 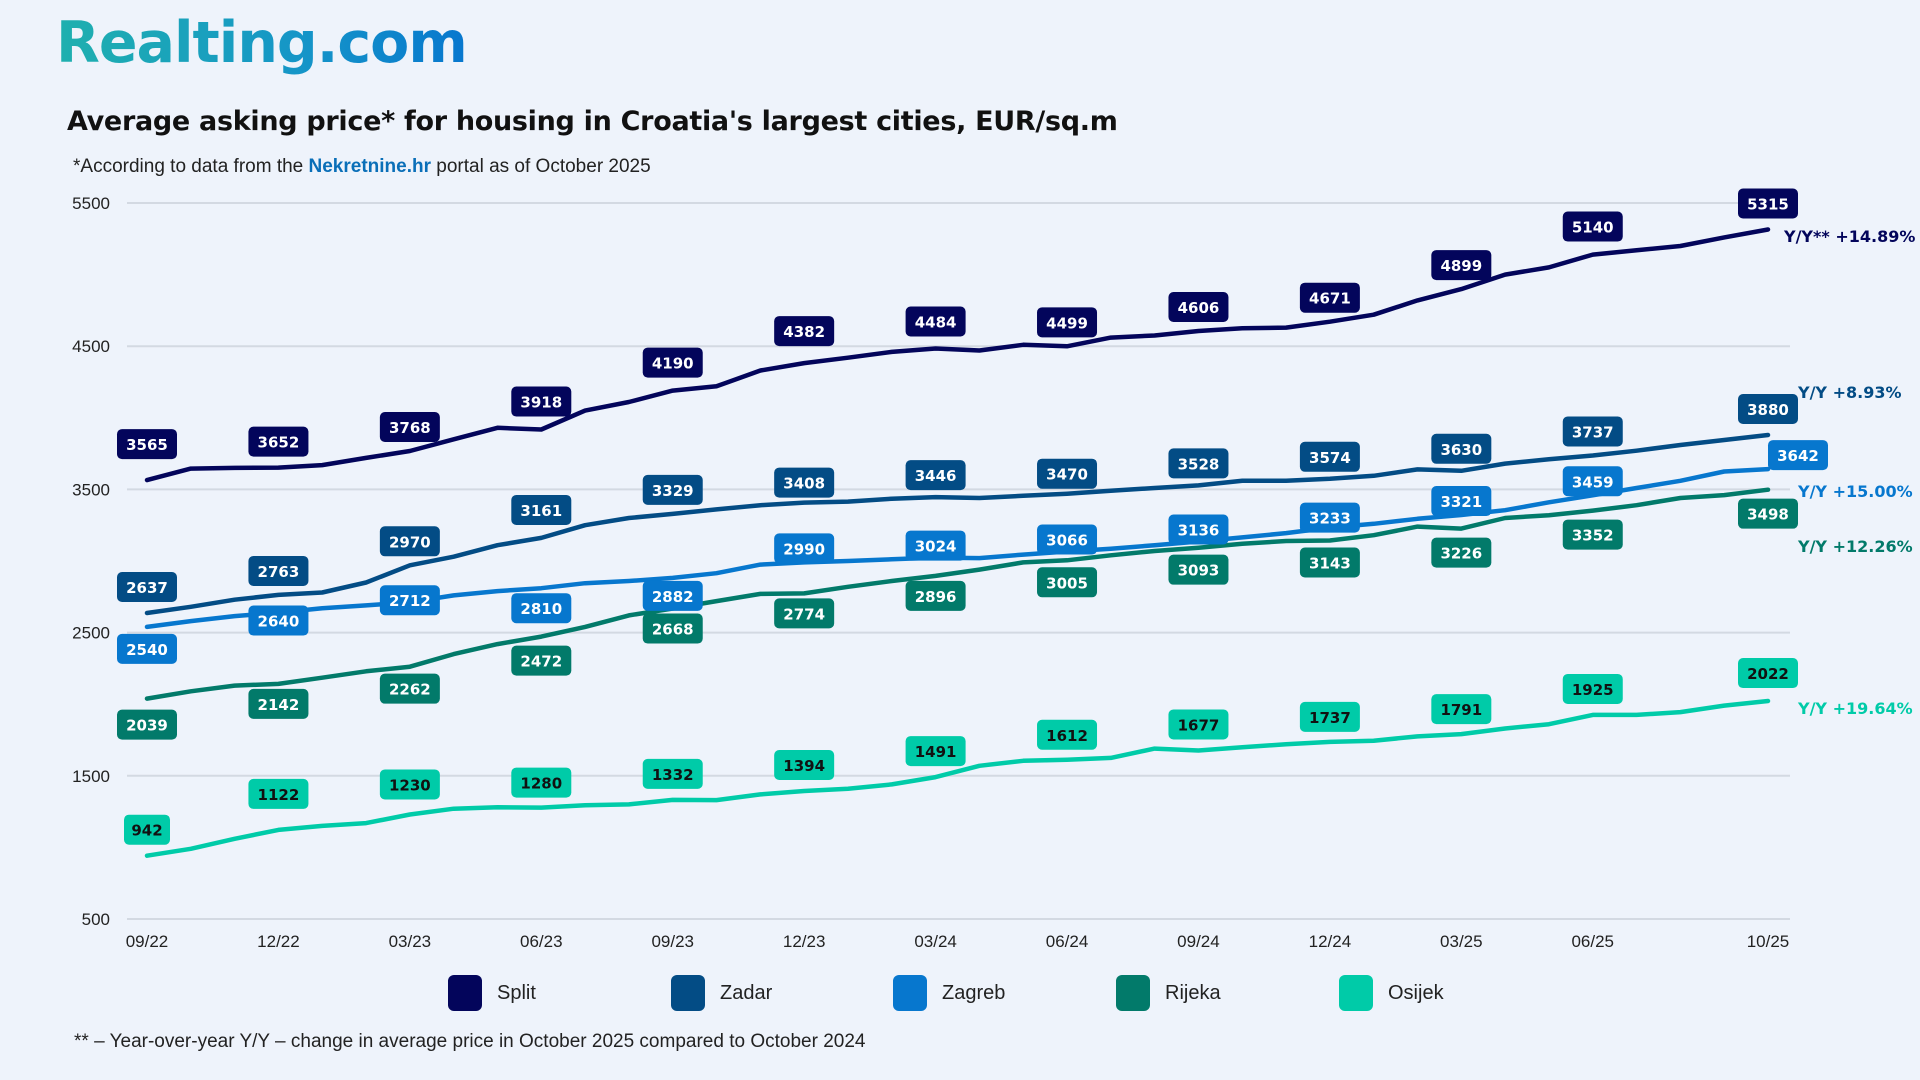 I want to click on data-label: 3408, so click(x=804, y=484).